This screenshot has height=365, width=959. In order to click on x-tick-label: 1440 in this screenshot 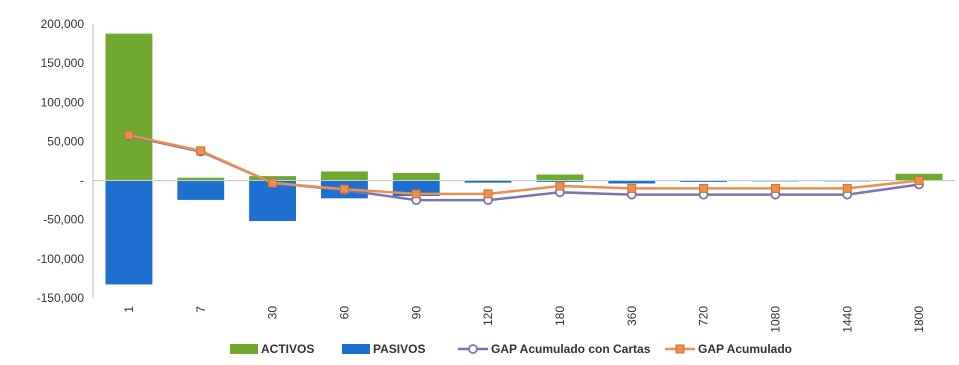, I will do `click(847, 319)`.